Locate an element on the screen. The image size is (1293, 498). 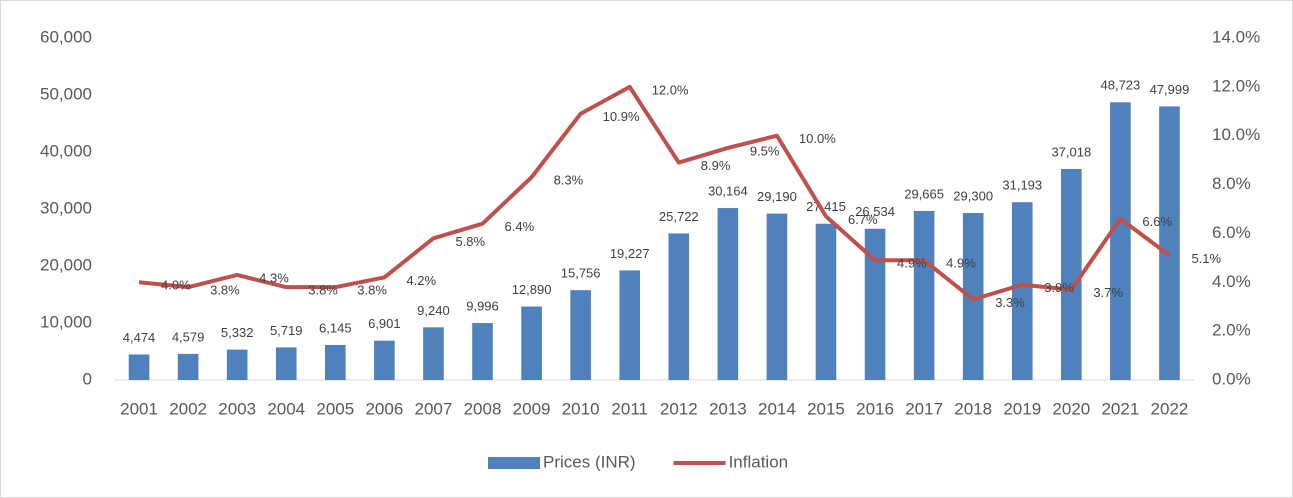
bar-value-label: 30,164 is located at coordinates (728, 191).